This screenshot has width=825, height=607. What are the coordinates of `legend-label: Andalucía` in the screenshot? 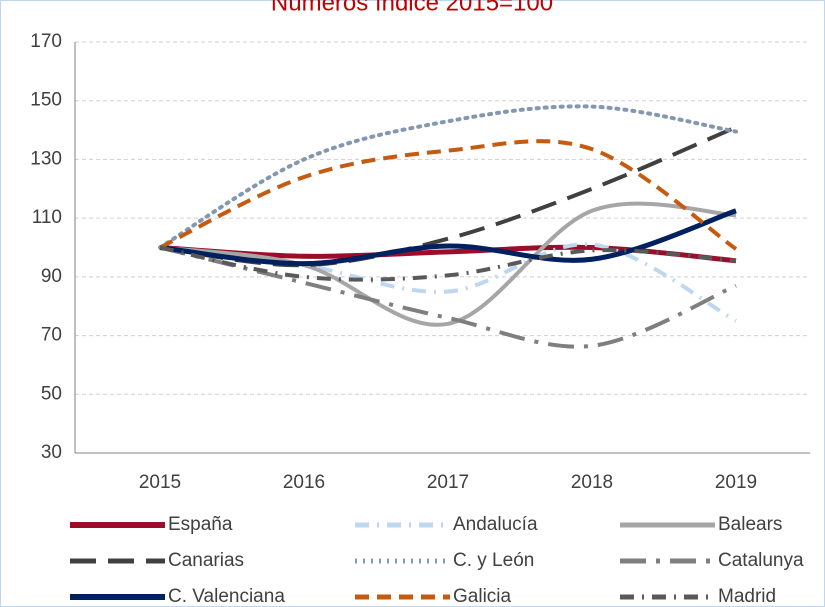 It's located at (495, 524).